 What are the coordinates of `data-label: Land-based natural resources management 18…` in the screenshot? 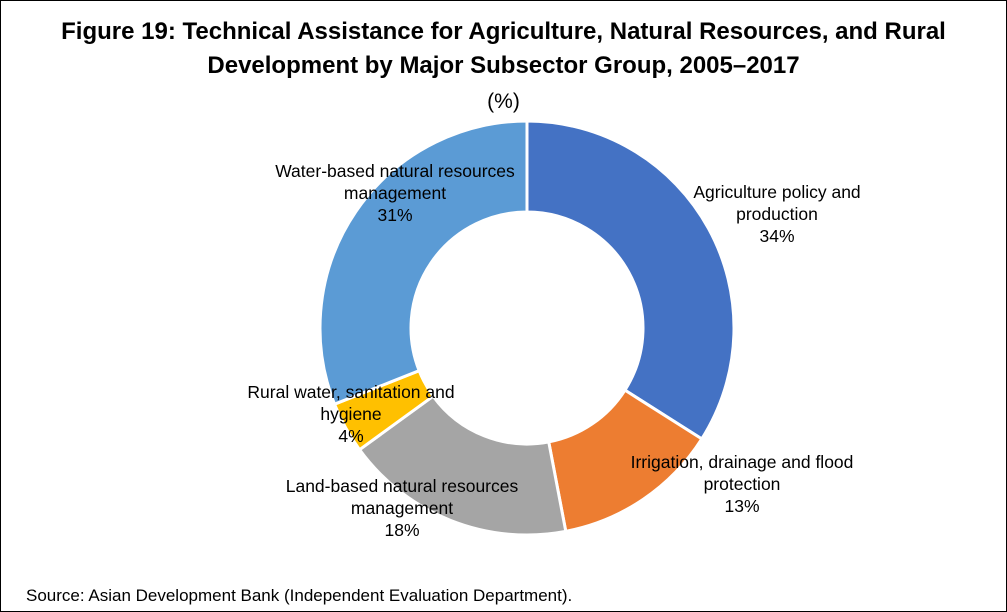 It's located at (402, 508).